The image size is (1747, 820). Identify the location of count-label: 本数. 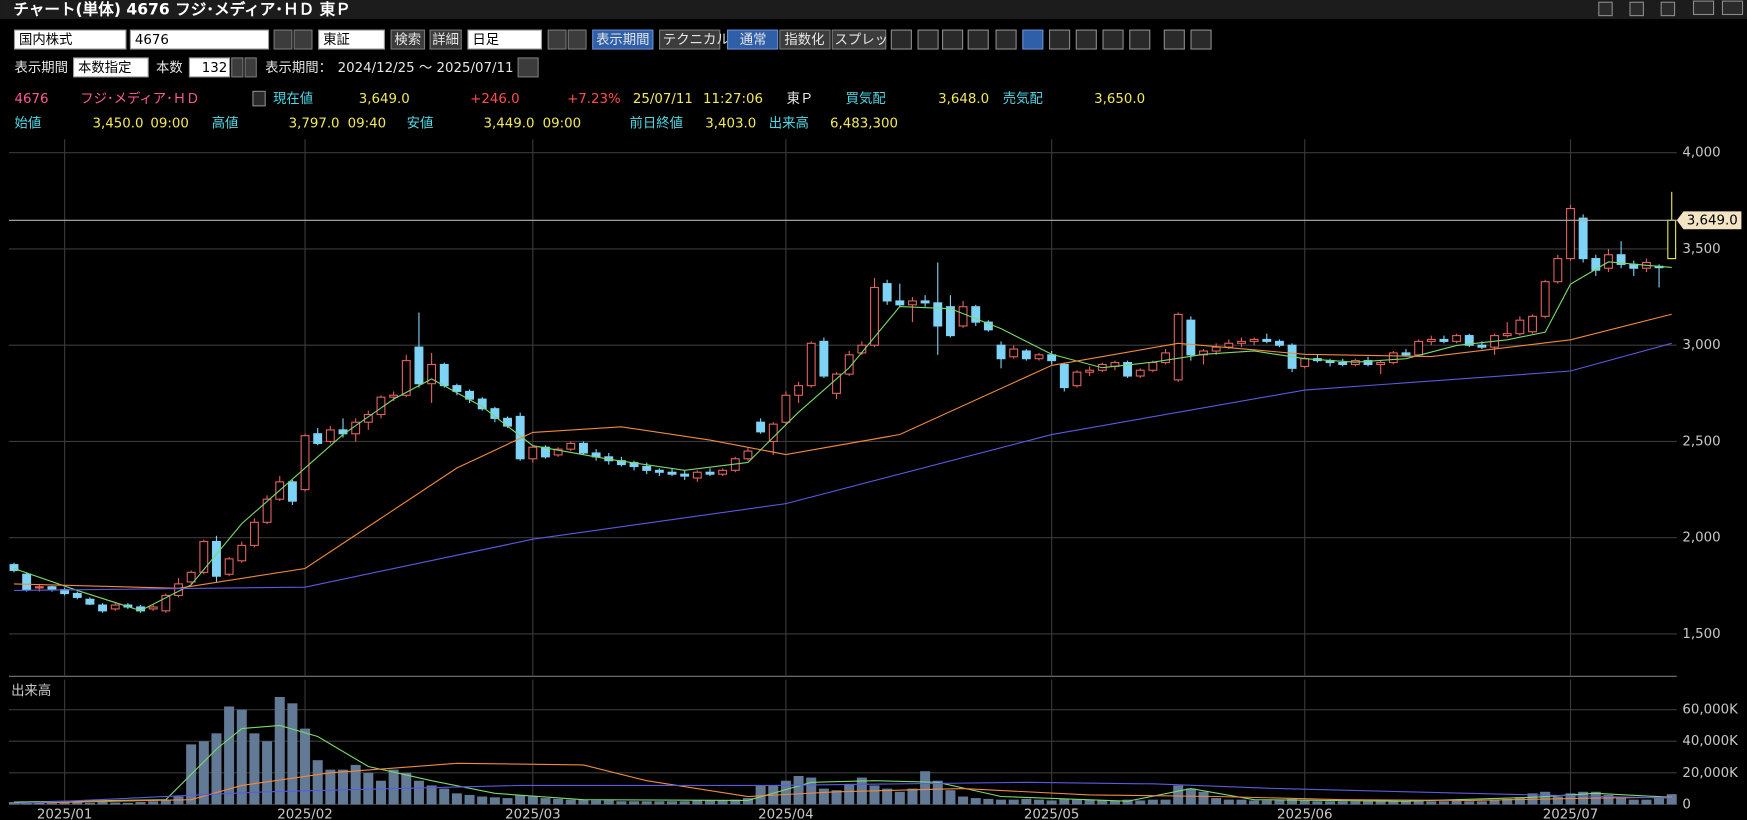
(169, 68).